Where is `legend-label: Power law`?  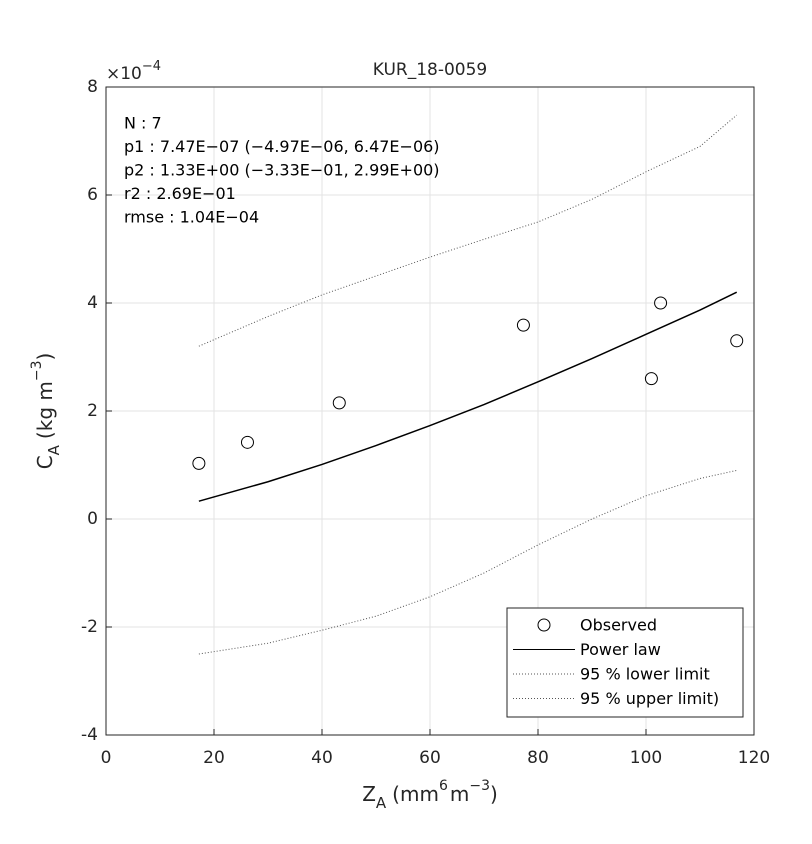 legend-label: Power law is located at coordinates (620, 649).